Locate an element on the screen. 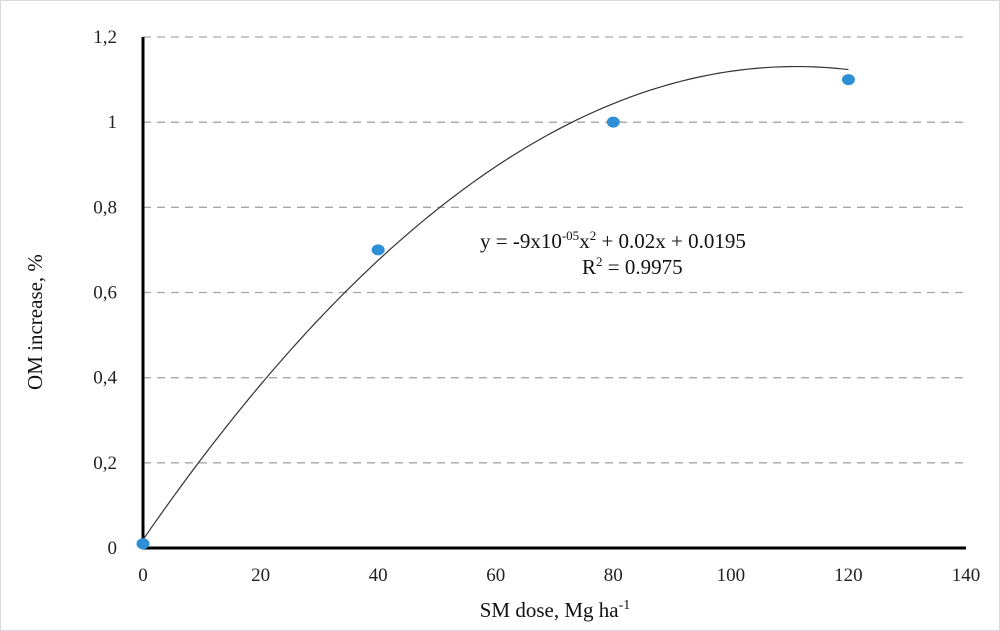  x-tick-label: 60 is located at coordinates (495, 575).